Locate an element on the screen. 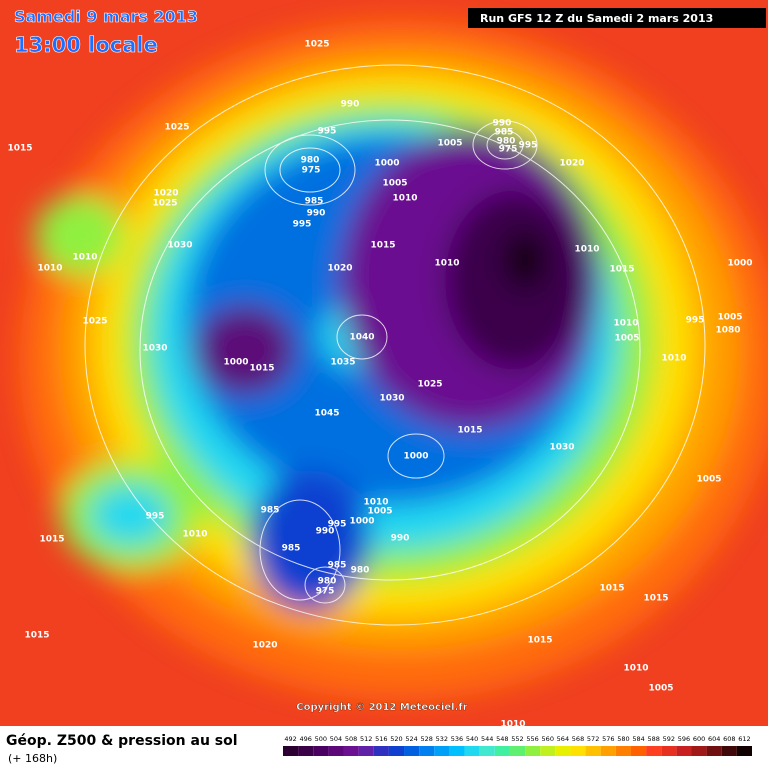  colorbar-label: 604 is located at coordinates (714, 739).